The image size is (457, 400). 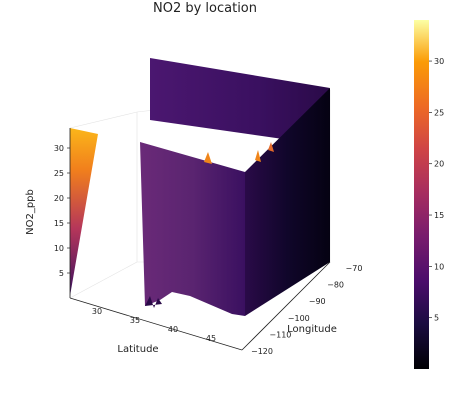 What do you see at coordinates (306, 310) in the screenshot?
I see `y-axis-ticks: −120 −110 −100 −90−80−70` at bounding box center [306, 310].